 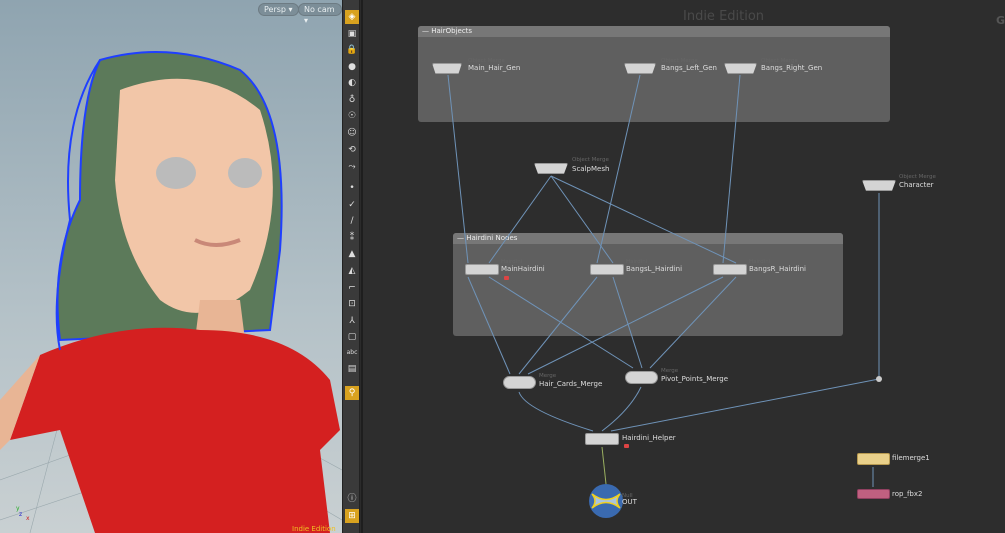 I want to click on box-title: HairObjects, so click(x=452, y=31).